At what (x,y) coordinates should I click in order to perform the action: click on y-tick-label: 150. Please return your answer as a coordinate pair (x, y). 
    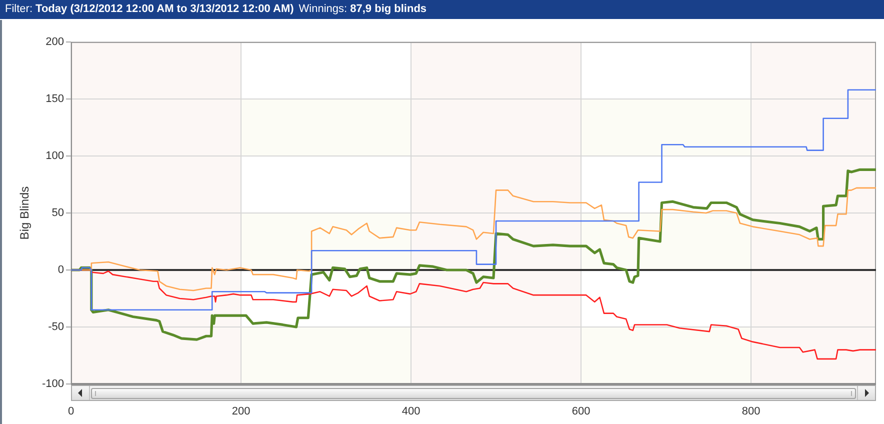
    Looking at the image, I should click on (55, 99).